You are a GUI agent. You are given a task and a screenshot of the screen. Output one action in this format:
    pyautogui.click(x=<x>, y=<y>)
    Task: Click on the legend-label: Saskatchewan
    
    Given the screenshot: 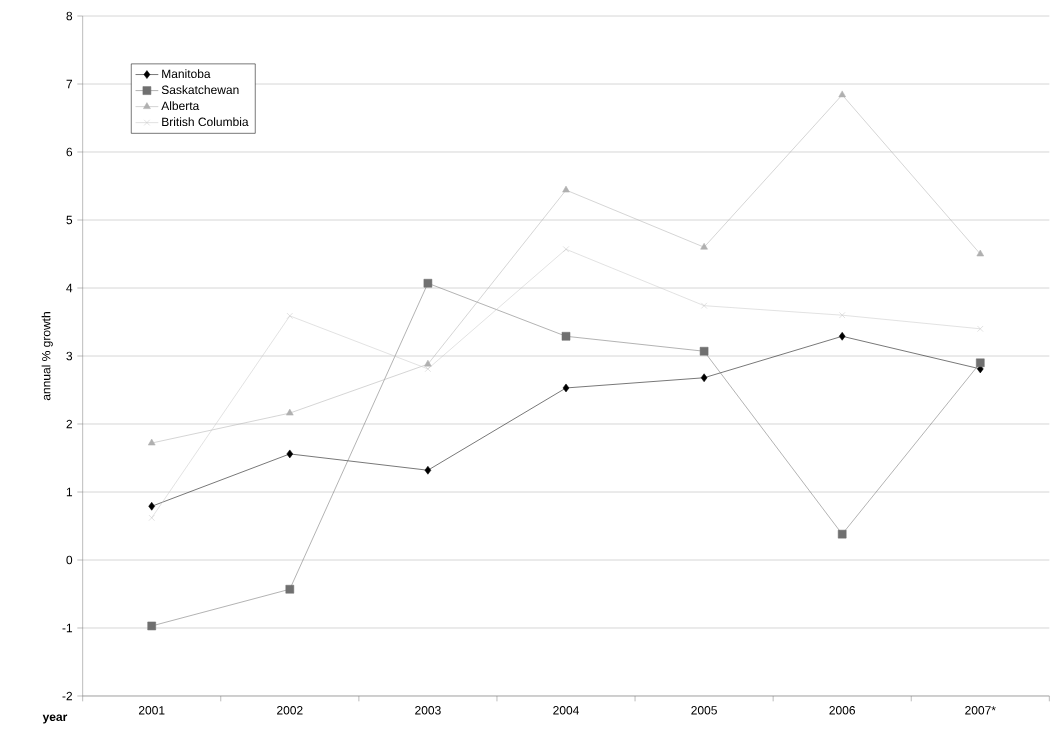 What is the action you would take?
    pyautogui.click(x=200, y=90)
    